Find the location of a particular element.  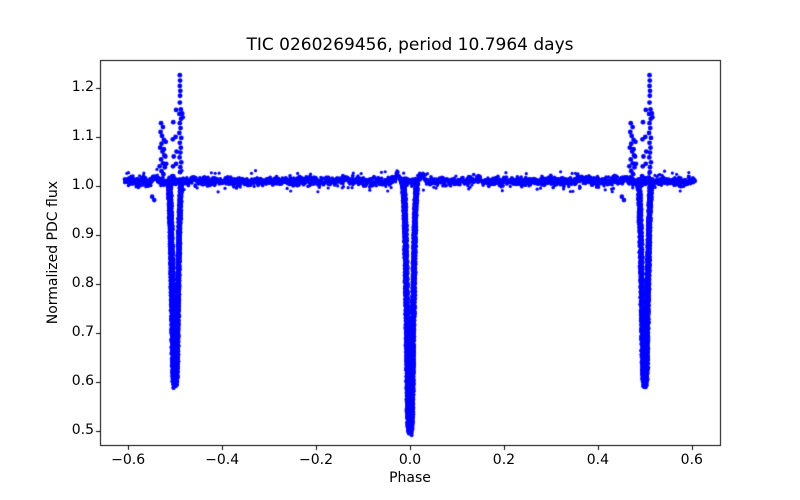

y-tick-label: 1.1 is located at coordinates (82, 136).